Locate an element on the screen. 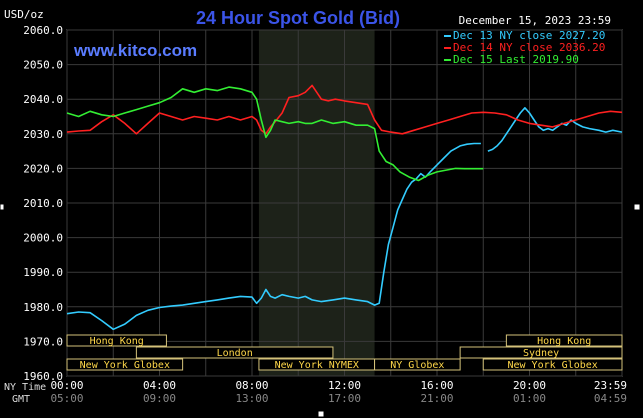 The height and width of the screenshot is (418, 643). x-tick-label-gmt: 21:00 is located at coordinates (436, 398).